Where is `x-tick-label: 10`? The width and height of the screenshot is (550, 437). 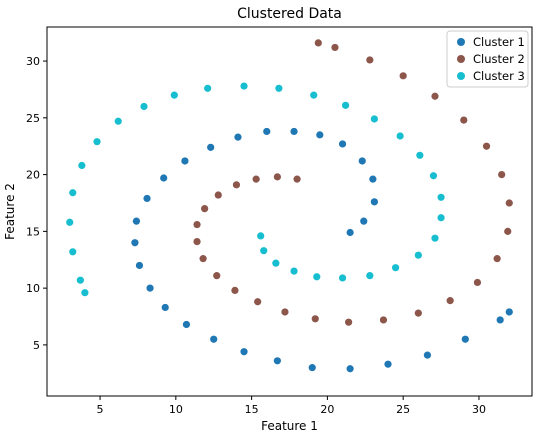
x-tick-label: 10 is located at coordinates (176, 409).